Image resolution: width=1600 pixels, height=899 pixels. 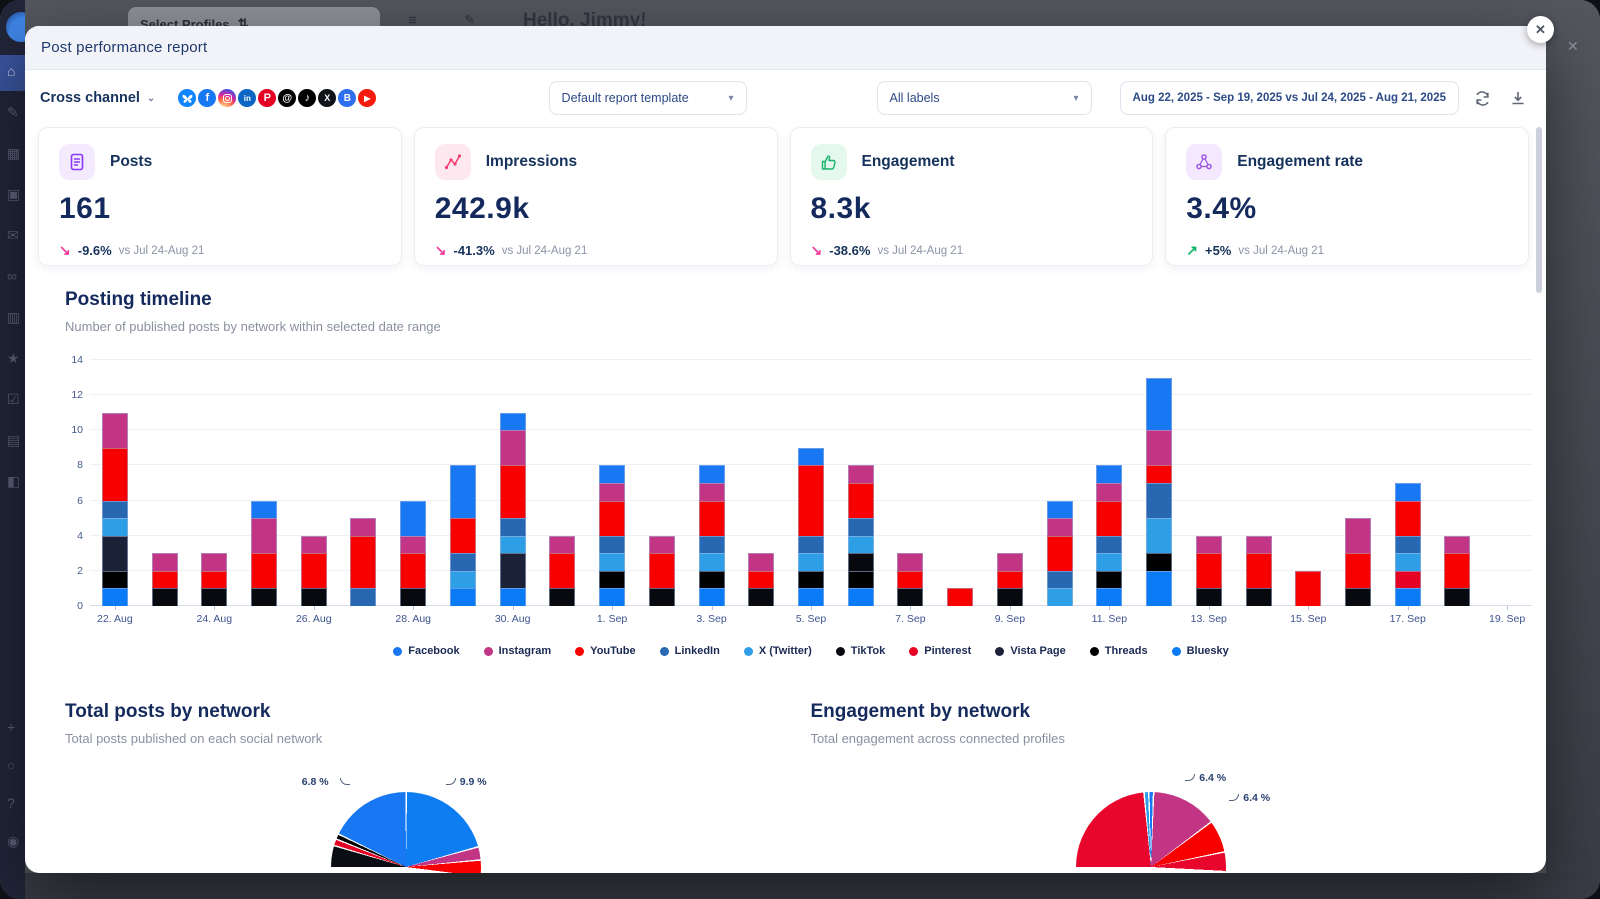 I want to click on download-button, so click(x=1518, y=98).